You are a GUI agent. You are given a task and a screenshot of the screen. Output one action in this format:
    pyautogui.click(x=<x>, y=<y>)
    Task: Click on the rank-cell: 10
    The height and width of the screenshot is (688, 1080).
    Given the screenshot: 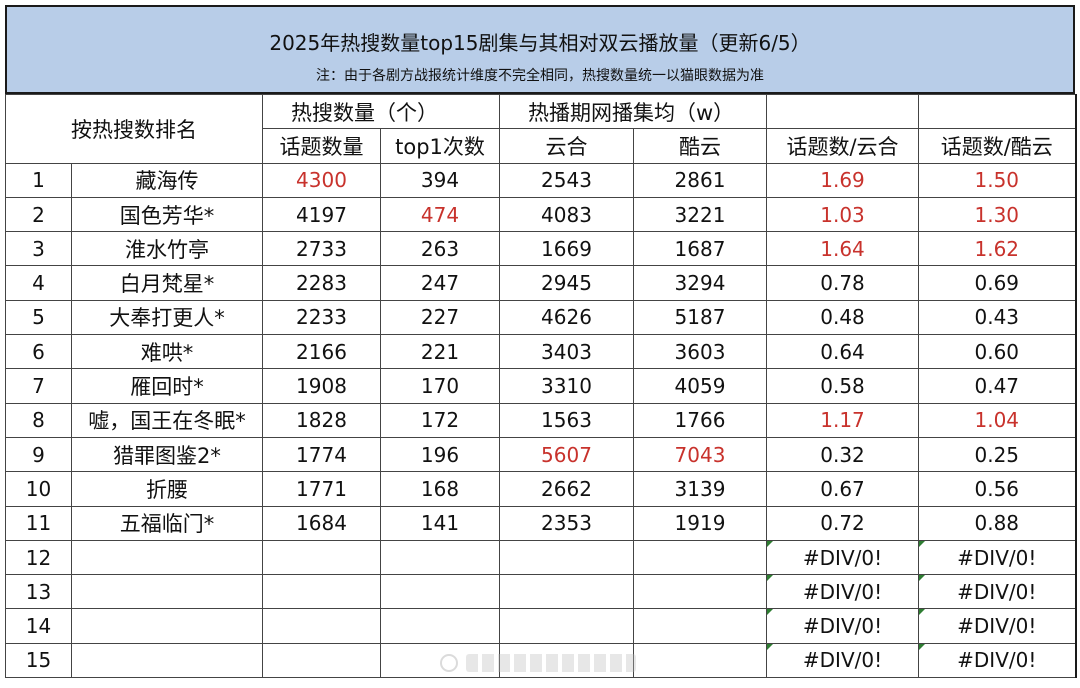 What is the action you would take?
    pyautogui.click(x=38, y=489)
    